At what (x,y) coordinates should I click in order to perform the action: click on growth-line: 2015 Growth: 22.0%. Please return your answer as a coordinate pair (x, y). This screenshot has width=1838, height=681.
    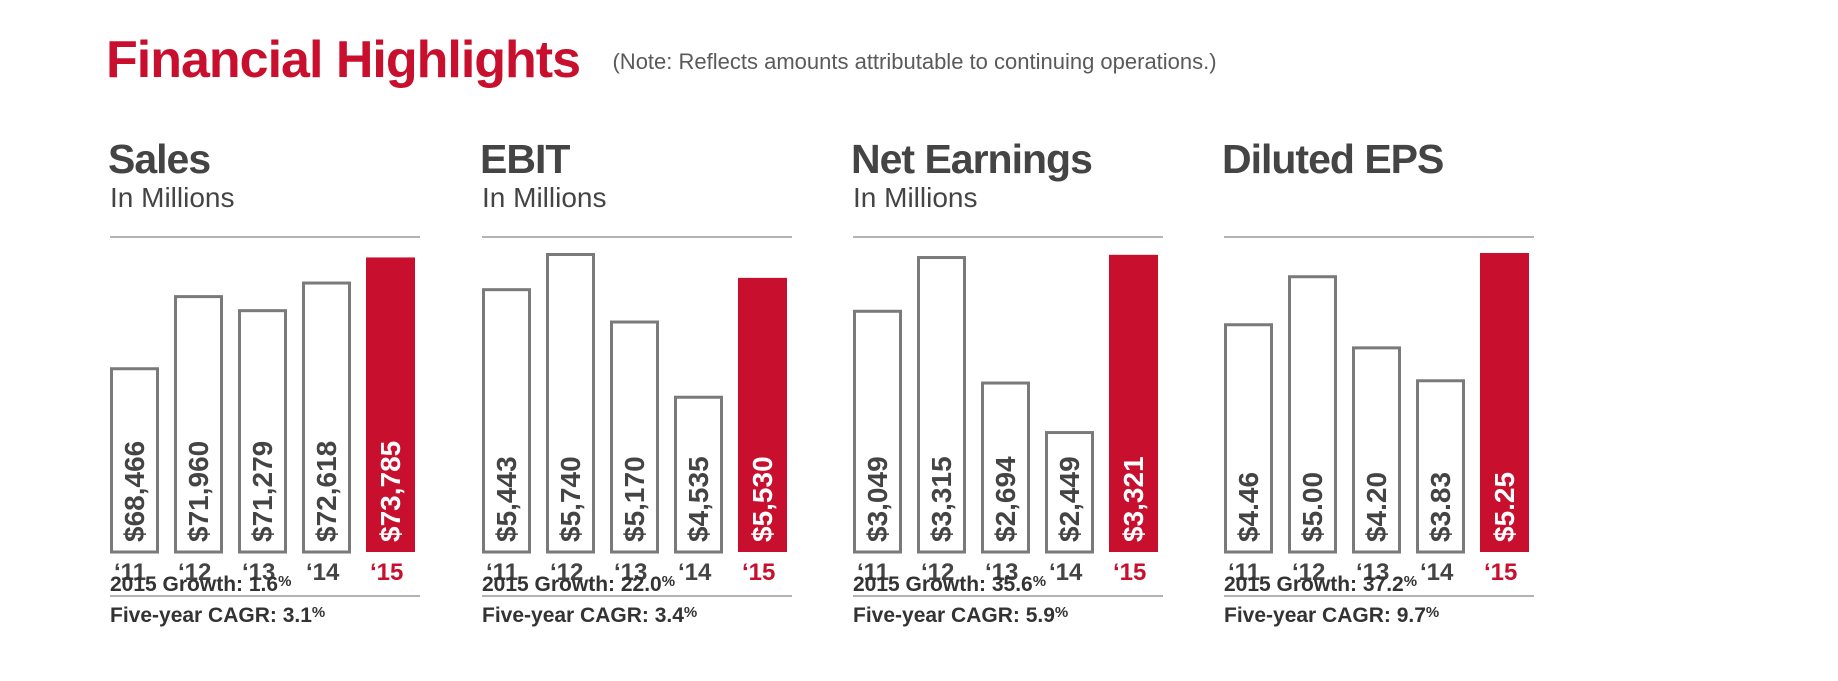
    Looking at the image, I should click on (589, 585).